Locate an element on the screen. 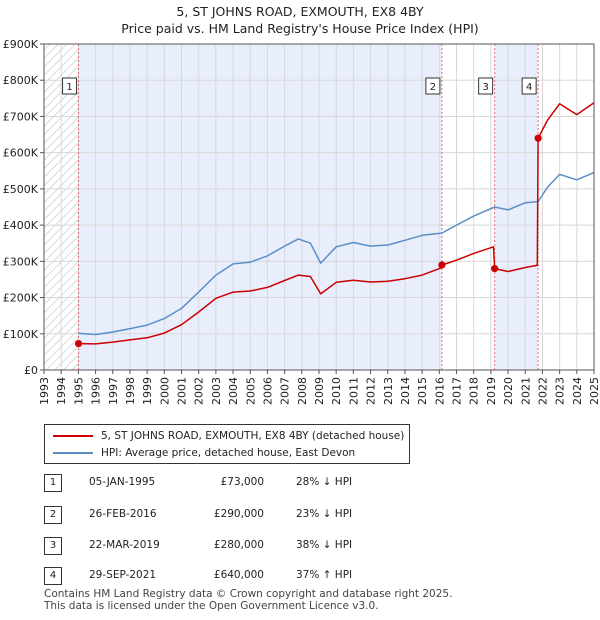 Image resolution: width=600 pixels, height=620 pixels. x-tick-label: 2001 is located at coordinates (182, 391).